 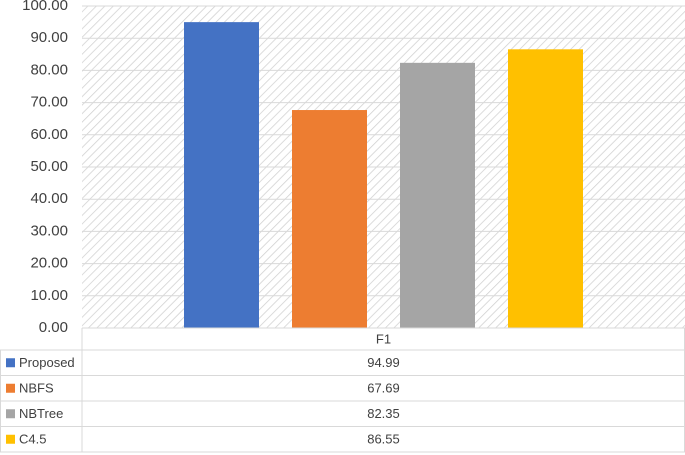 I want to click on table-value: 86.55, so click(x=383, y=439).